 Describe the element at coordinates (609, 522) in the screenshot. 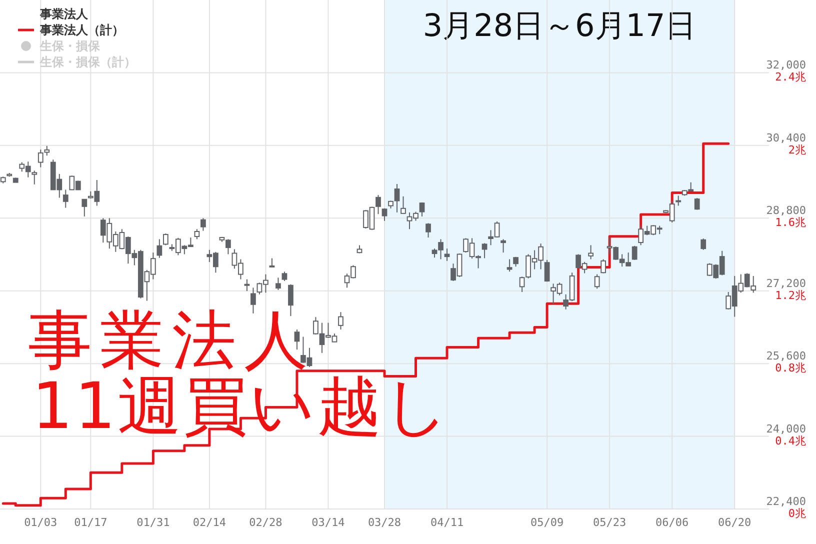

I see `x-tick-label: 05/23` at that location.